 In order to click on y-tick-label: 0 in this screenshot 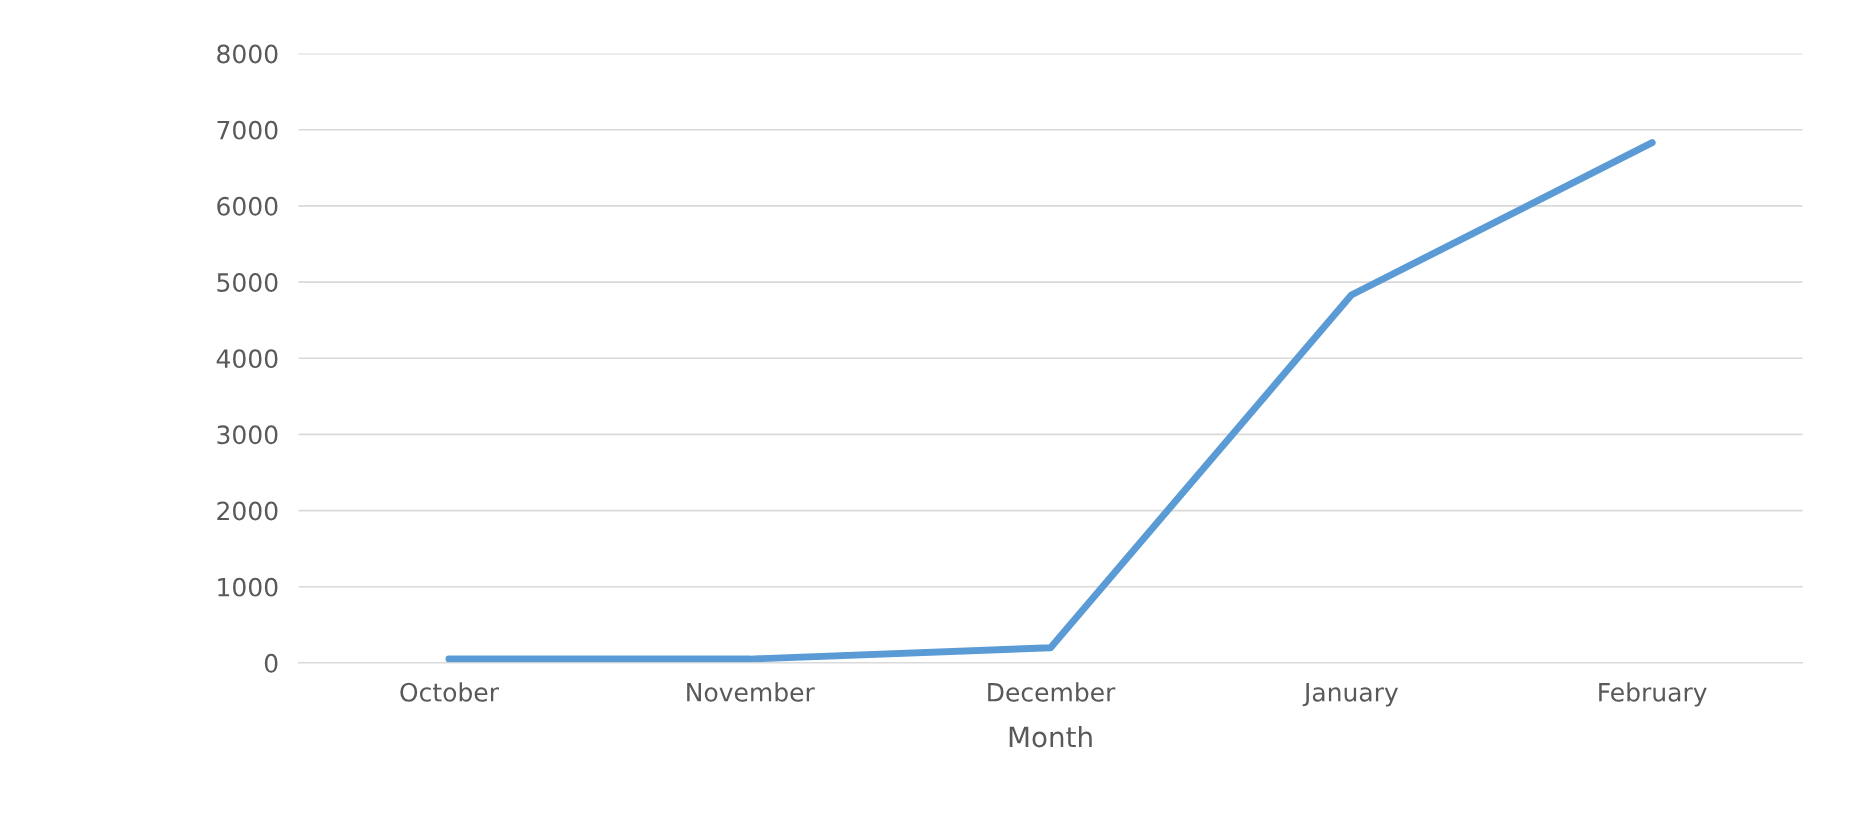, I will do `click(271, 663)`.